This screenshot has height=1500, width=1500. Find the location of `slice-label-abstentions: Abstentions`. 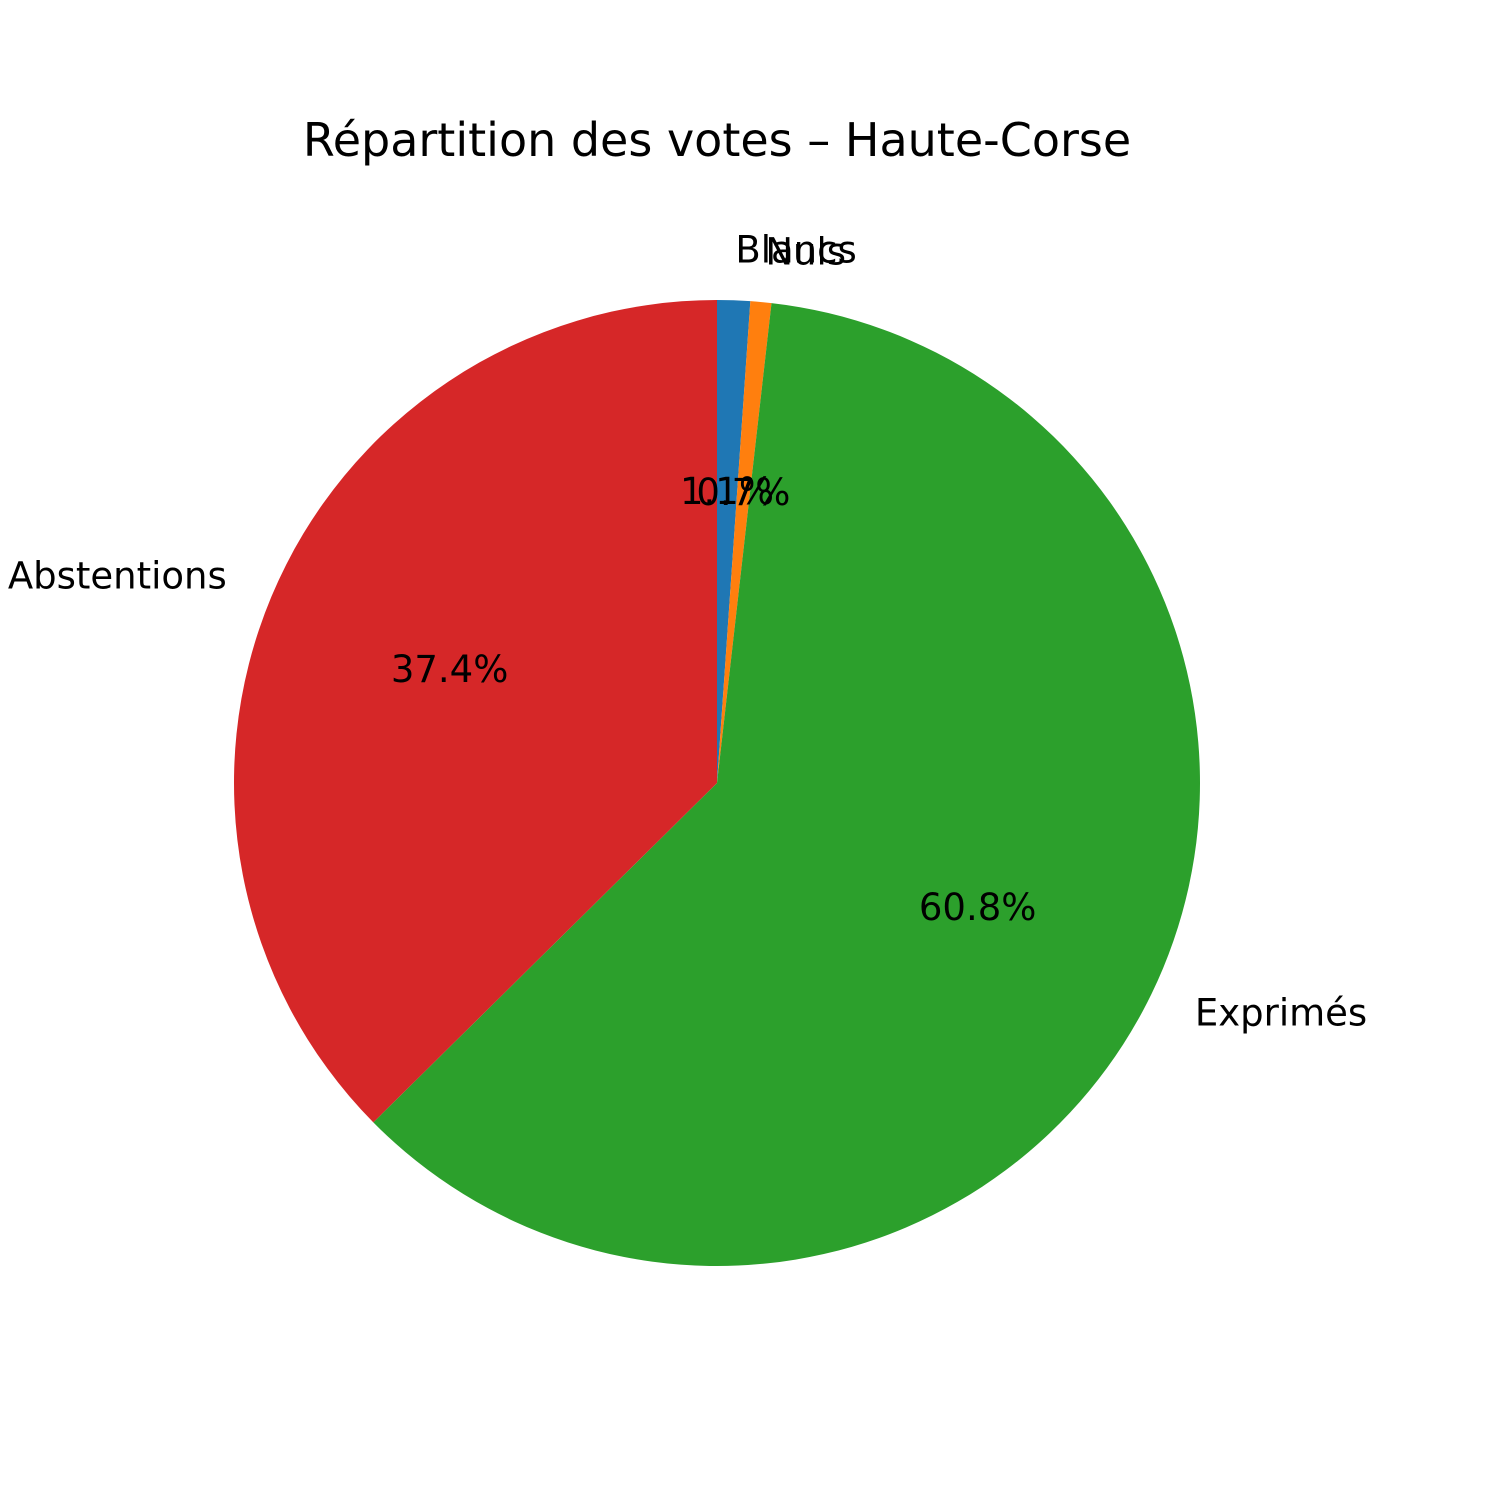

slice-label-abstentions: Abstentions is located at coordinates (117, 576).